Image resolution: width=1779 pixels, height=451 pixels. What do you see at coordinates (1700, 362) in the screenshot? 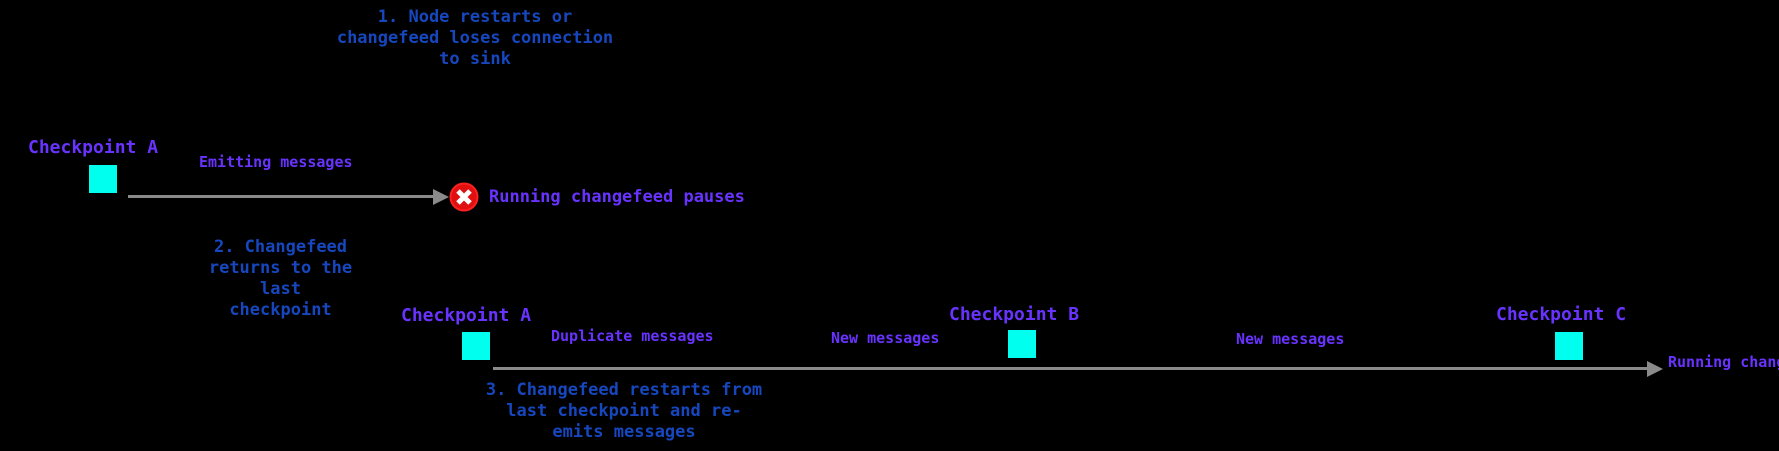
I see `resumes-label-line: Running` at bounding box center [1700, 362].